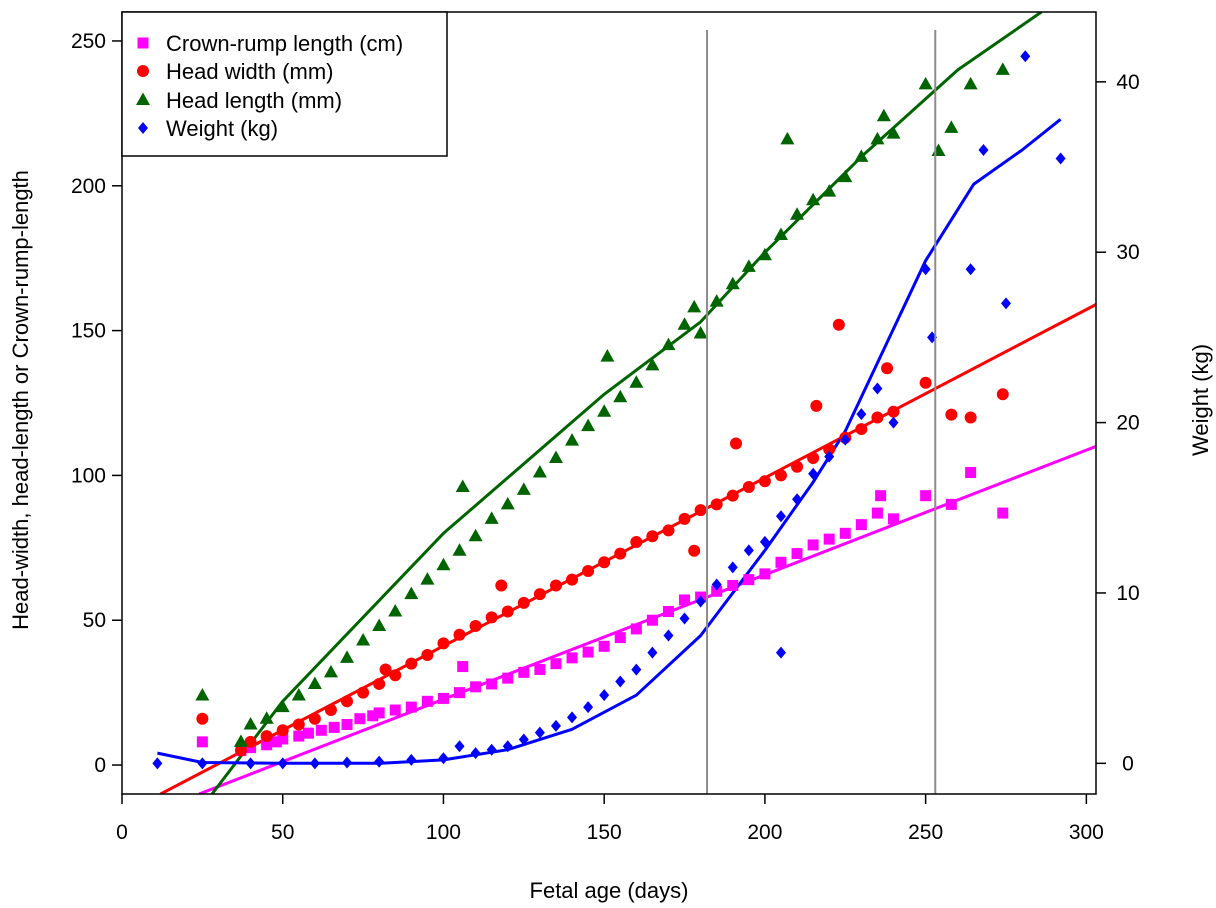  I want to click on legend-label-head-width: Head width (mm), so click(249, 71).